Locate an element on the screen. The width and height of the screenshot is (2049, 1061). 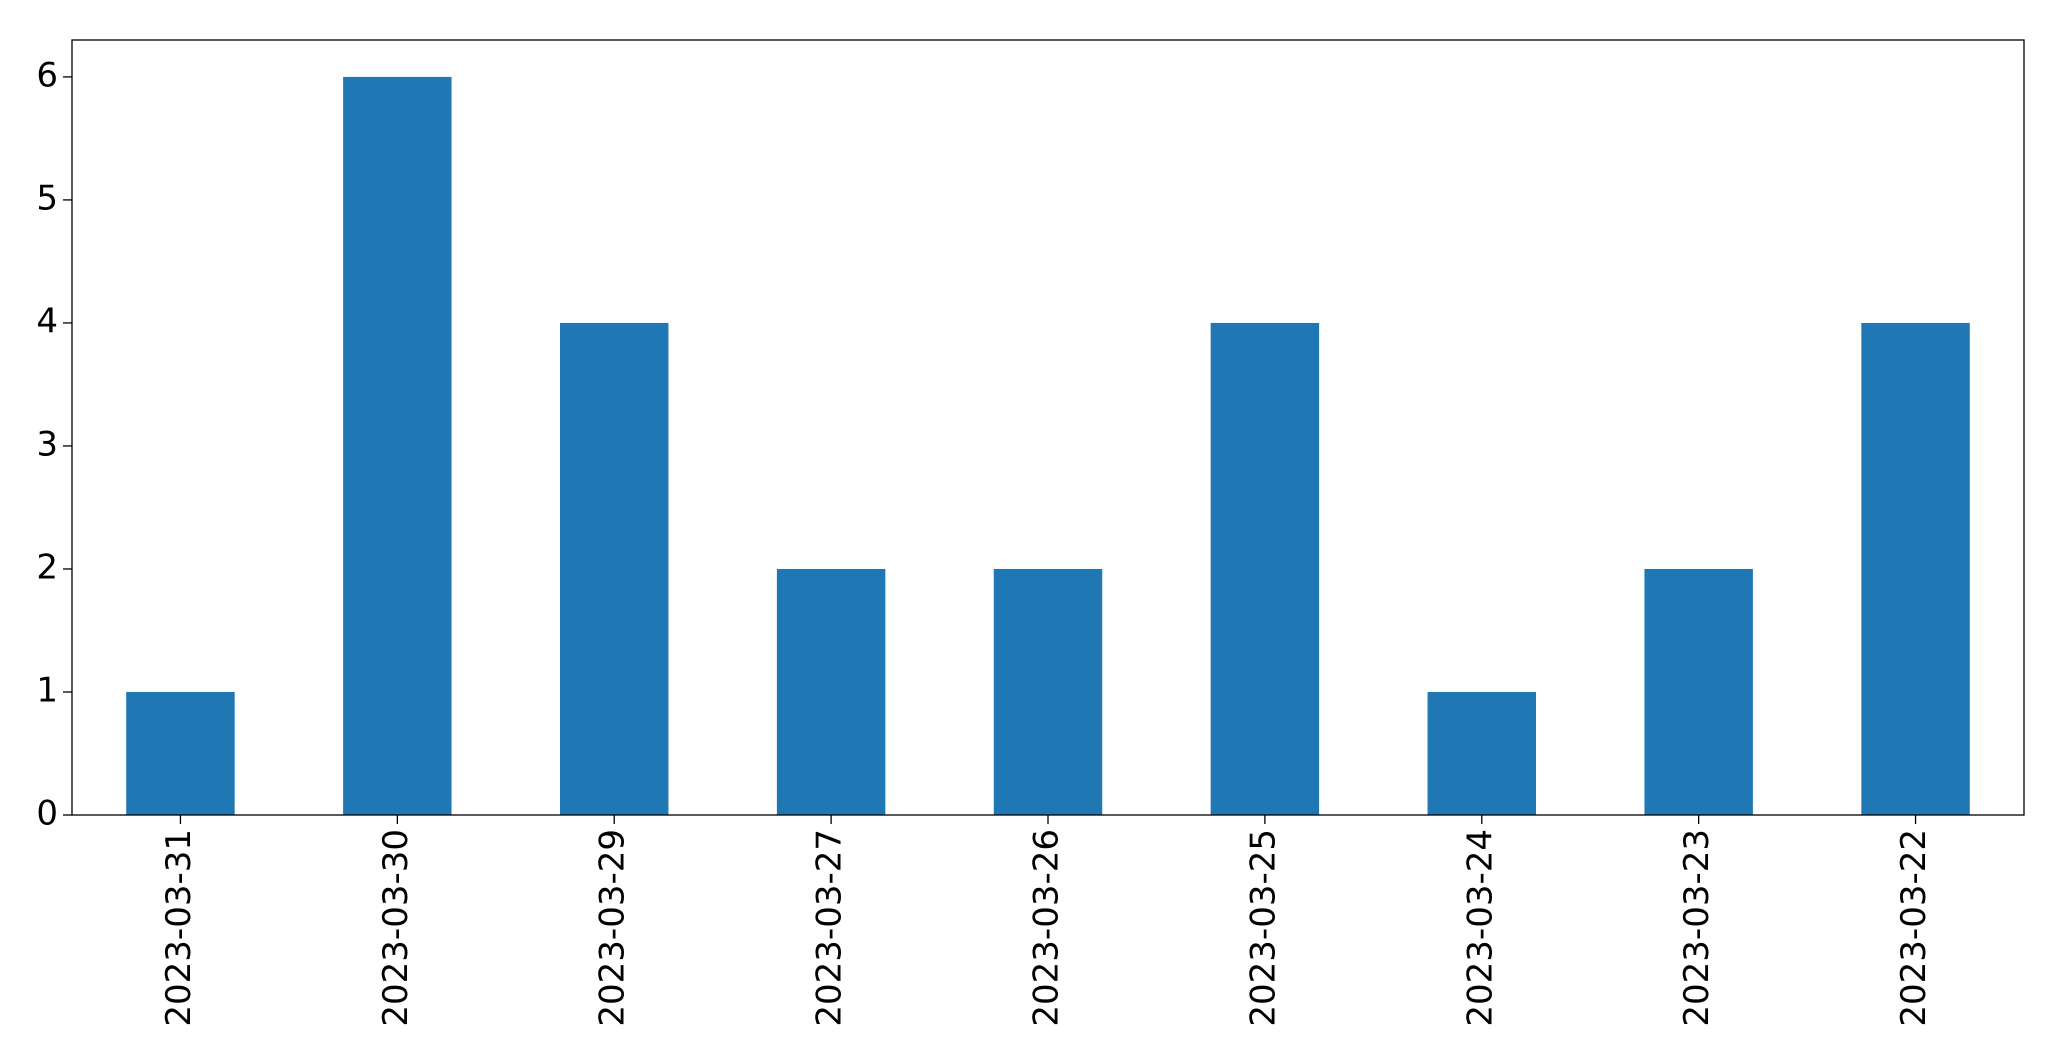
y-tick-label: 6 is located at coordinates (47, 75).